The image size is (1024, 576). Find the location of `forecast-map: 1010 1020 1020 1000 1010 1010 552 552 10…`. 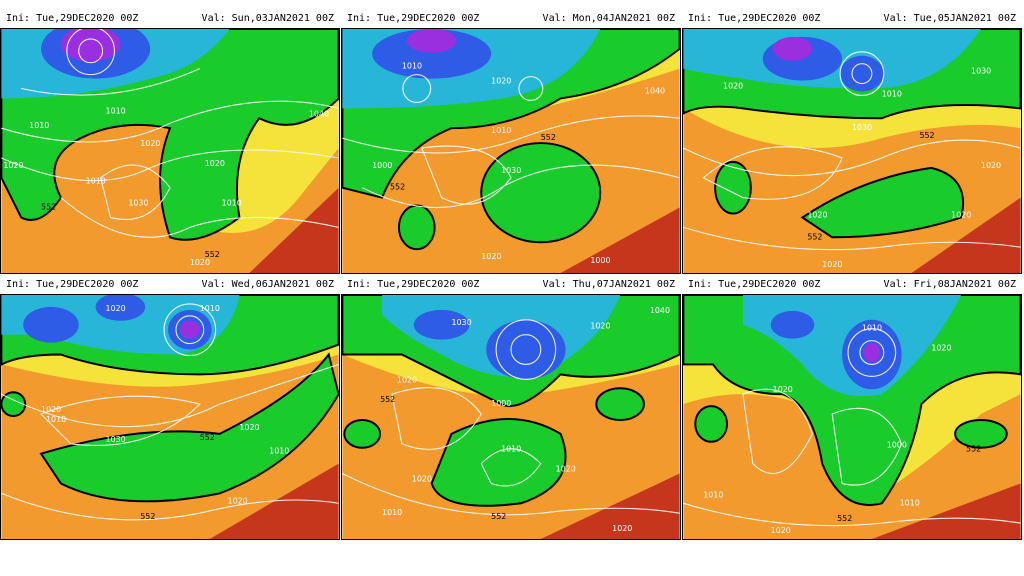

forecast-map: 1010 1020 1020 1000 1010 1010 552 552 10… is located at coordinates (852, 417).